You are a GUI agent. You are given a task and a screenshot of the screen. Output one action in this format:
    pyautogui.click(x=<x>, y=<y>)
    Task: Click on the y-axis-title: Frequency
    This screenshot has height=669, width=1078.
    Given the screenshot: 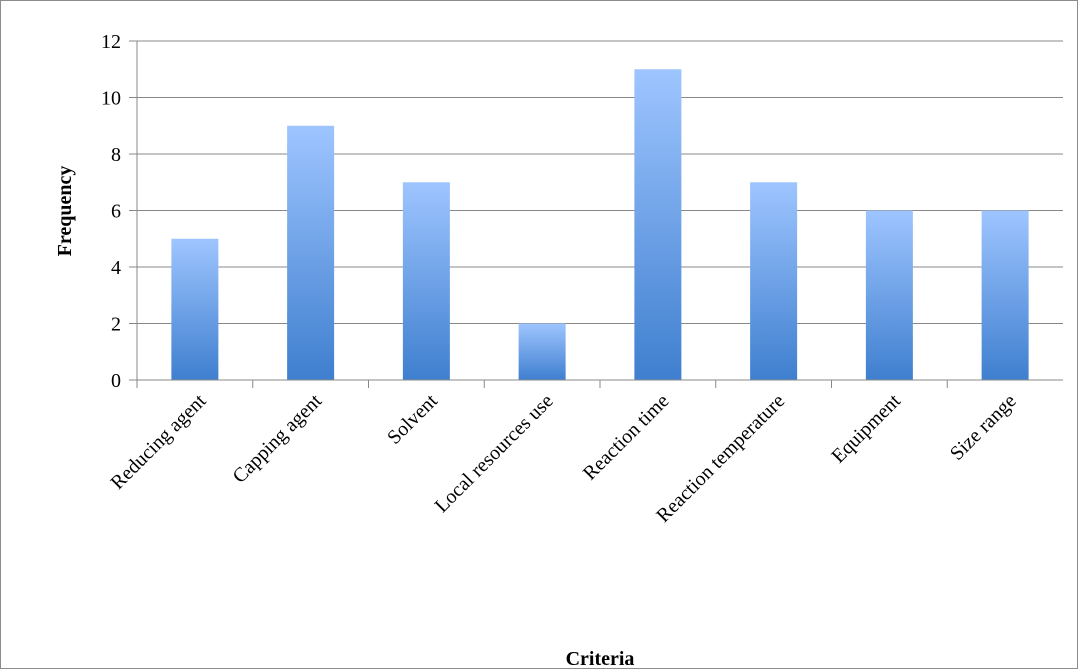 What is the action you would take?
    pyautogui.click(x=65, y=211)
    